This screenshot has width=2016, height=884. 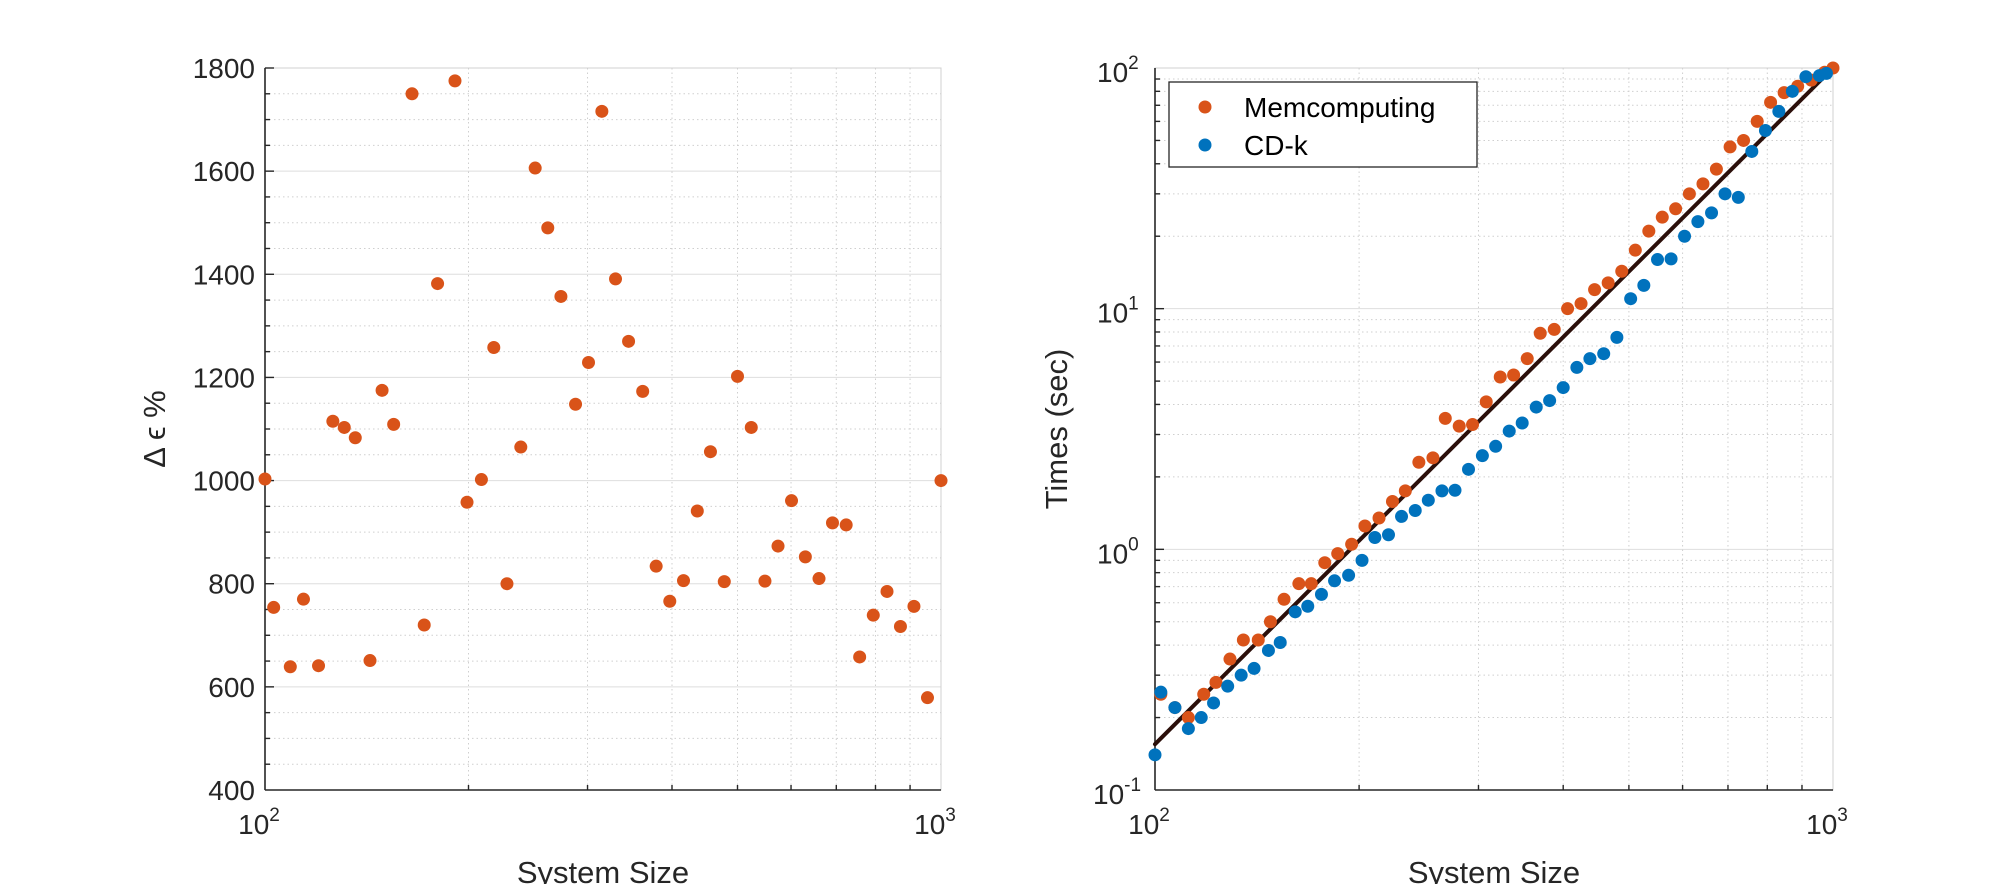 I want to click on left-y-axis-label: Δ ϵ %, so click(x=154, y=429).